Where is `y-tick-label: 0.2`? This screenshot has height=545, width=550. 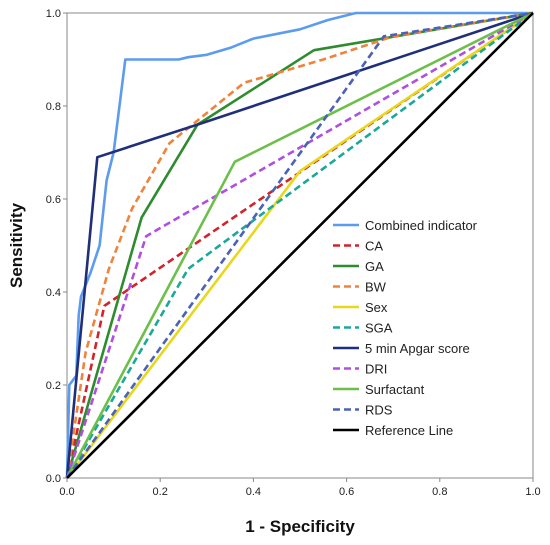
y-tick-label: 0.2 is located at coordinates (53, 386).